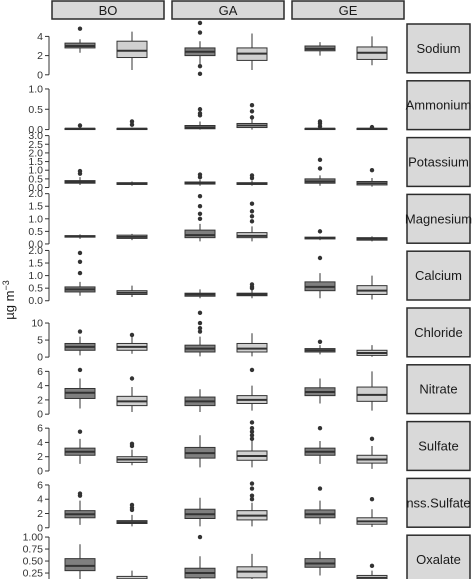 The height and width of the screenshot is (579, 474). I want to click on row-label-chloride: Chloride, so click(438, 332).